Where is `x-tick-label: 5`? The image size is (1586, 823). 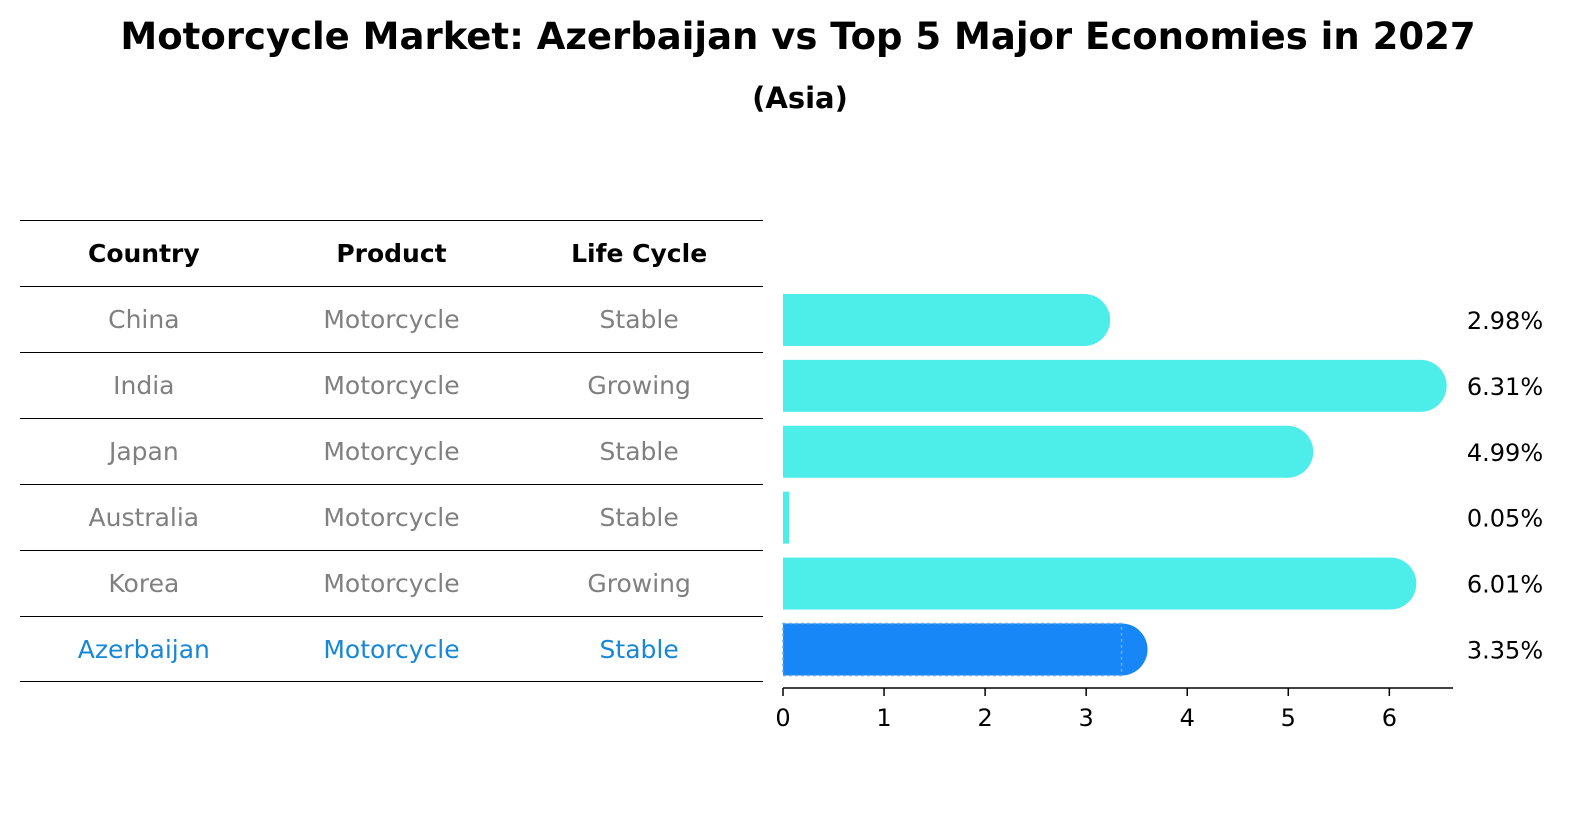 x-tick-label: 5 is located at coordinates (1288, 718).